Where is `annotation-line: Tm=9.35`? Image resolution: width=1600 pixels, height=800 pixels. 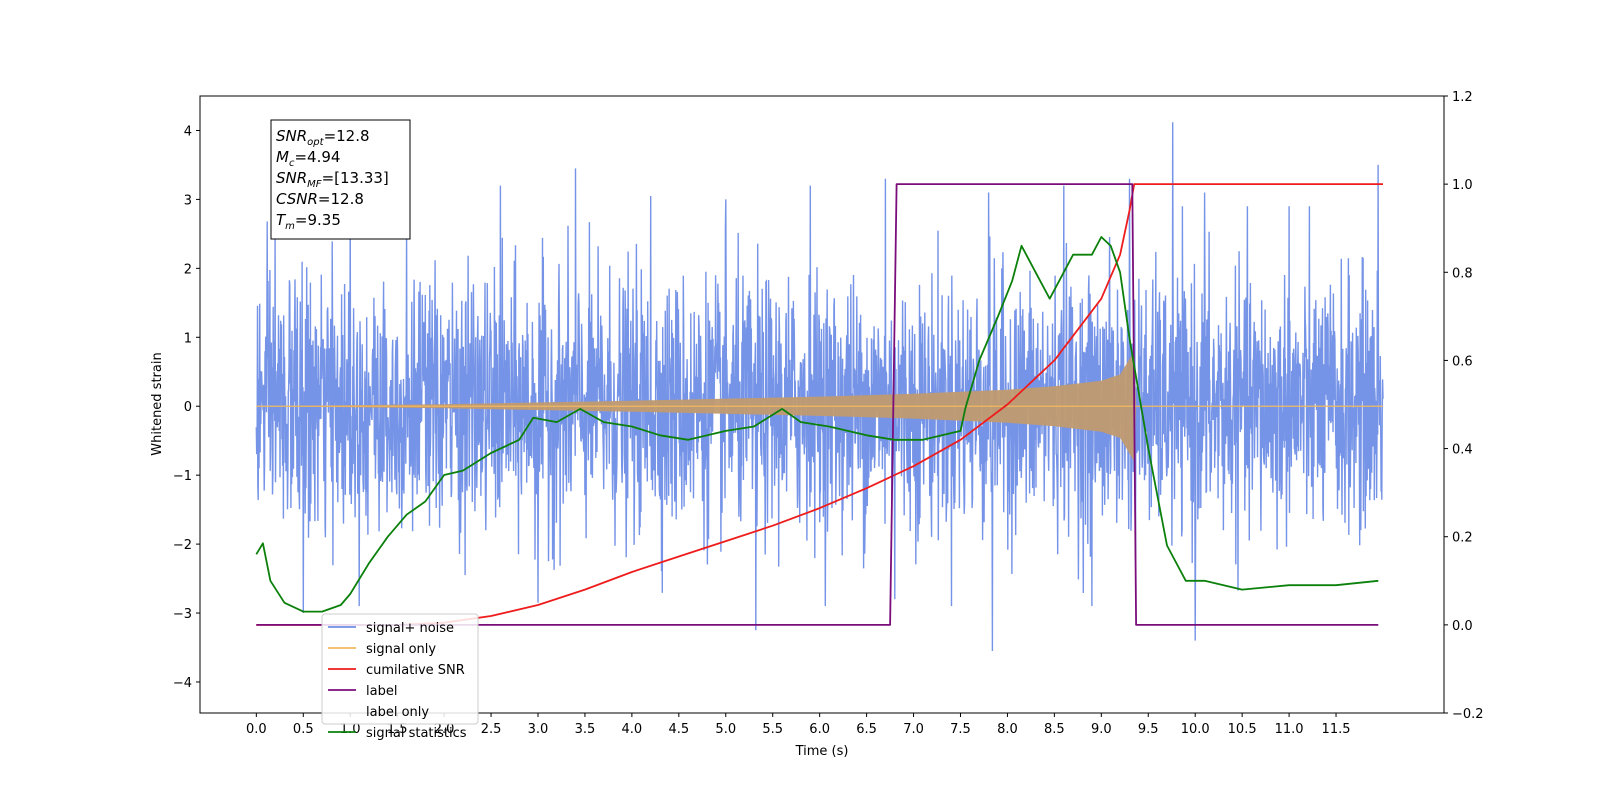 annotation-line: Tm=9.35 is located at coordinates (308, 221).